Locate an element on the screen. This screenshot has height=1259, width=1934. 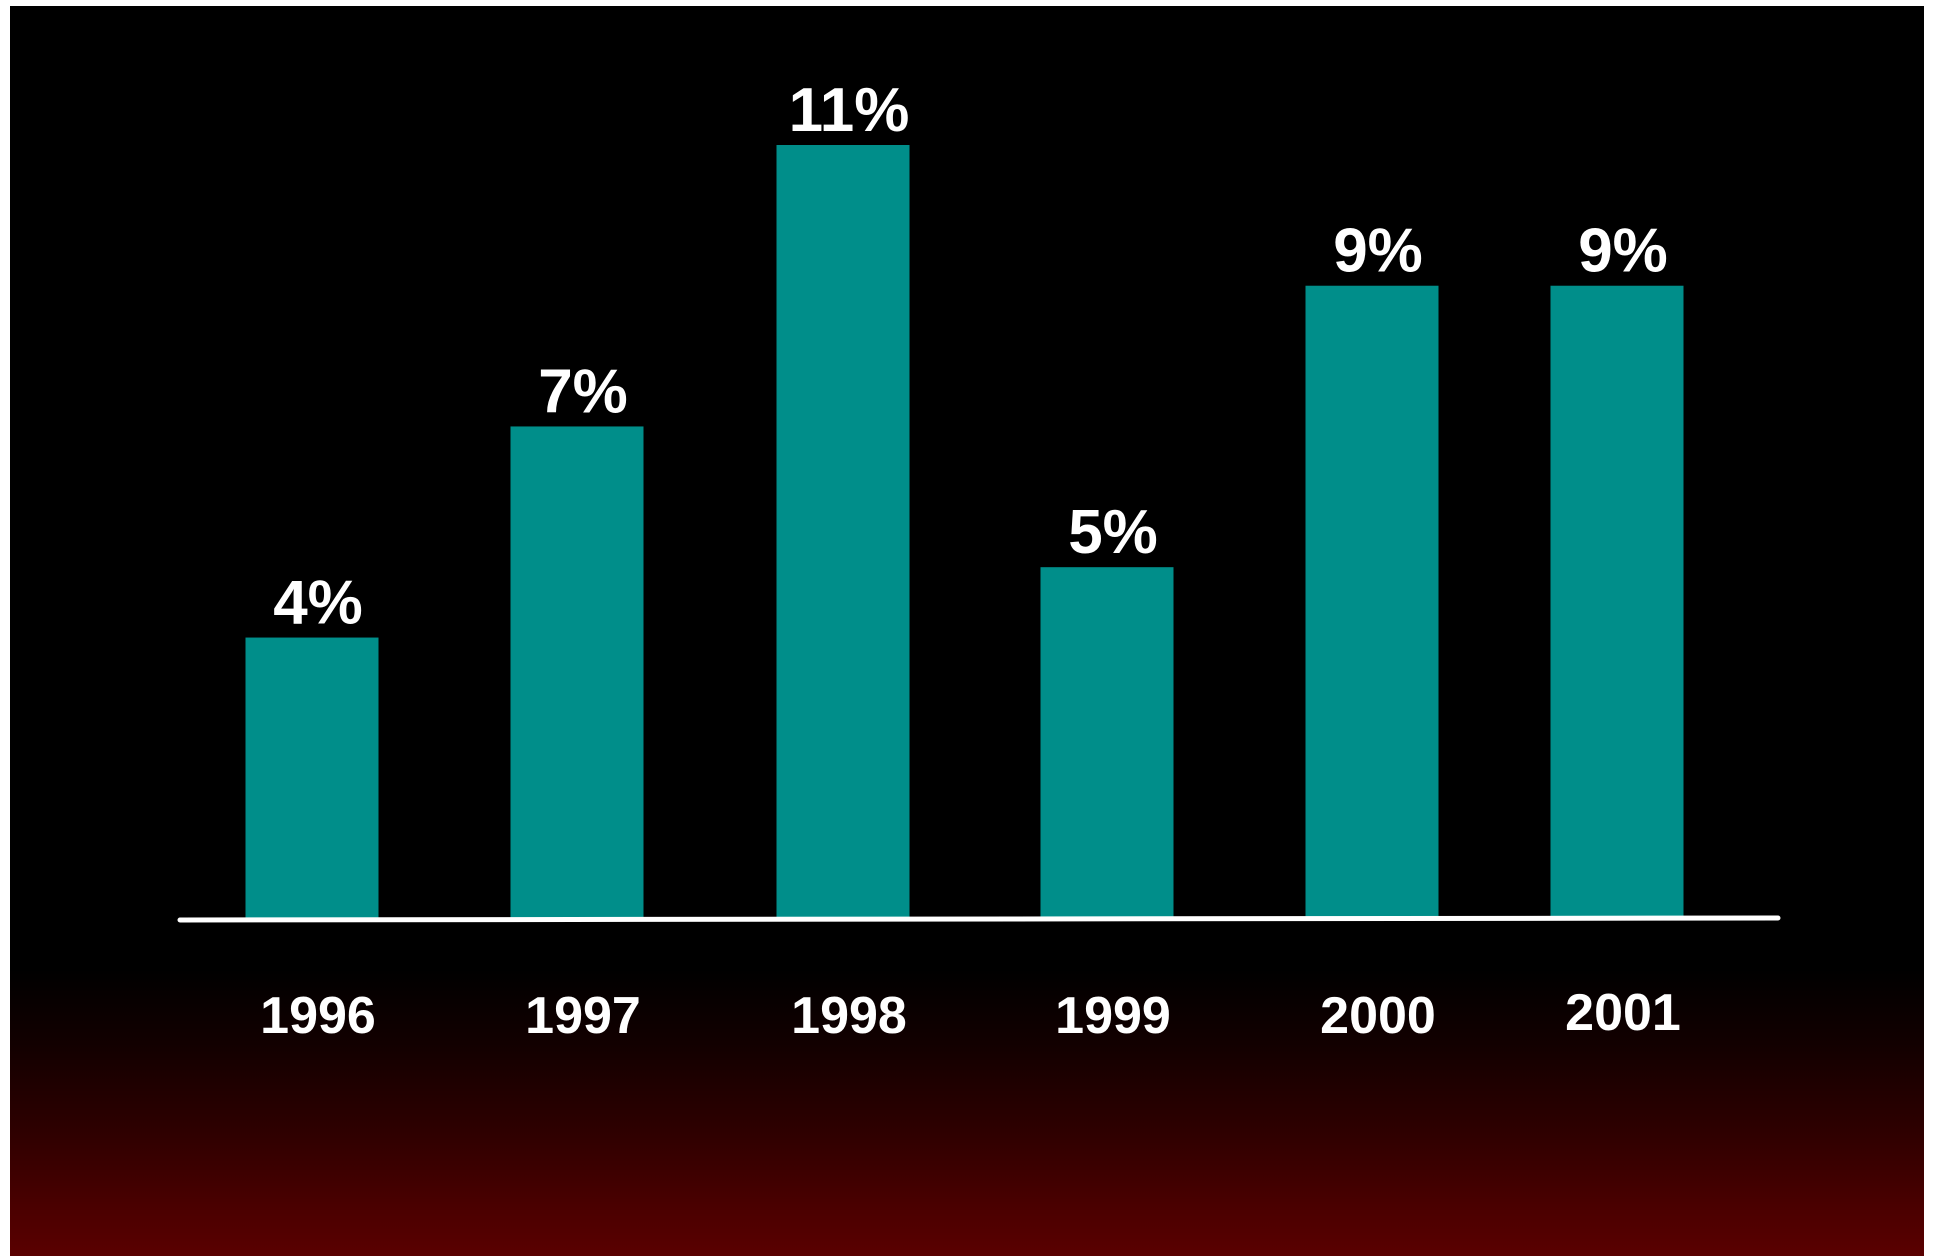
bar-2001 is located at coordinates (1617, 602).